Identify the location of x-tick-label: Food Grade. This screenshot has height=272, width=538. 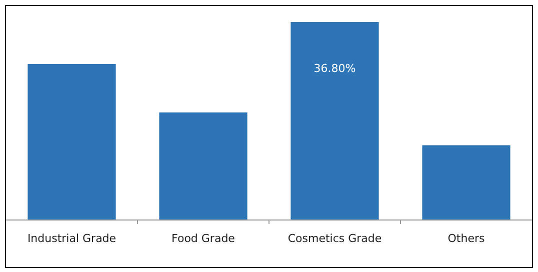
(204, 238).